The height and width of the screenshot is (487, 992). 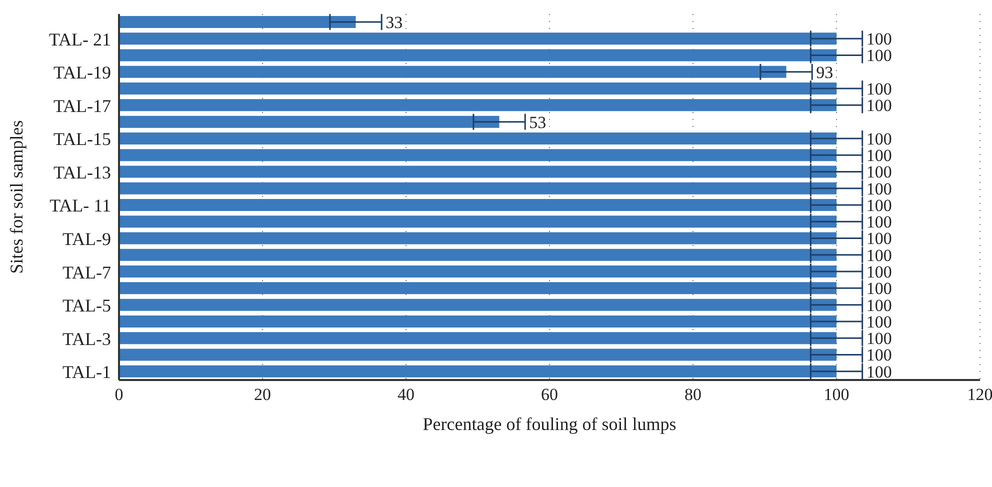 I want to click on y-axis-title: Sites for soil samples, so click(x=16, y=197).